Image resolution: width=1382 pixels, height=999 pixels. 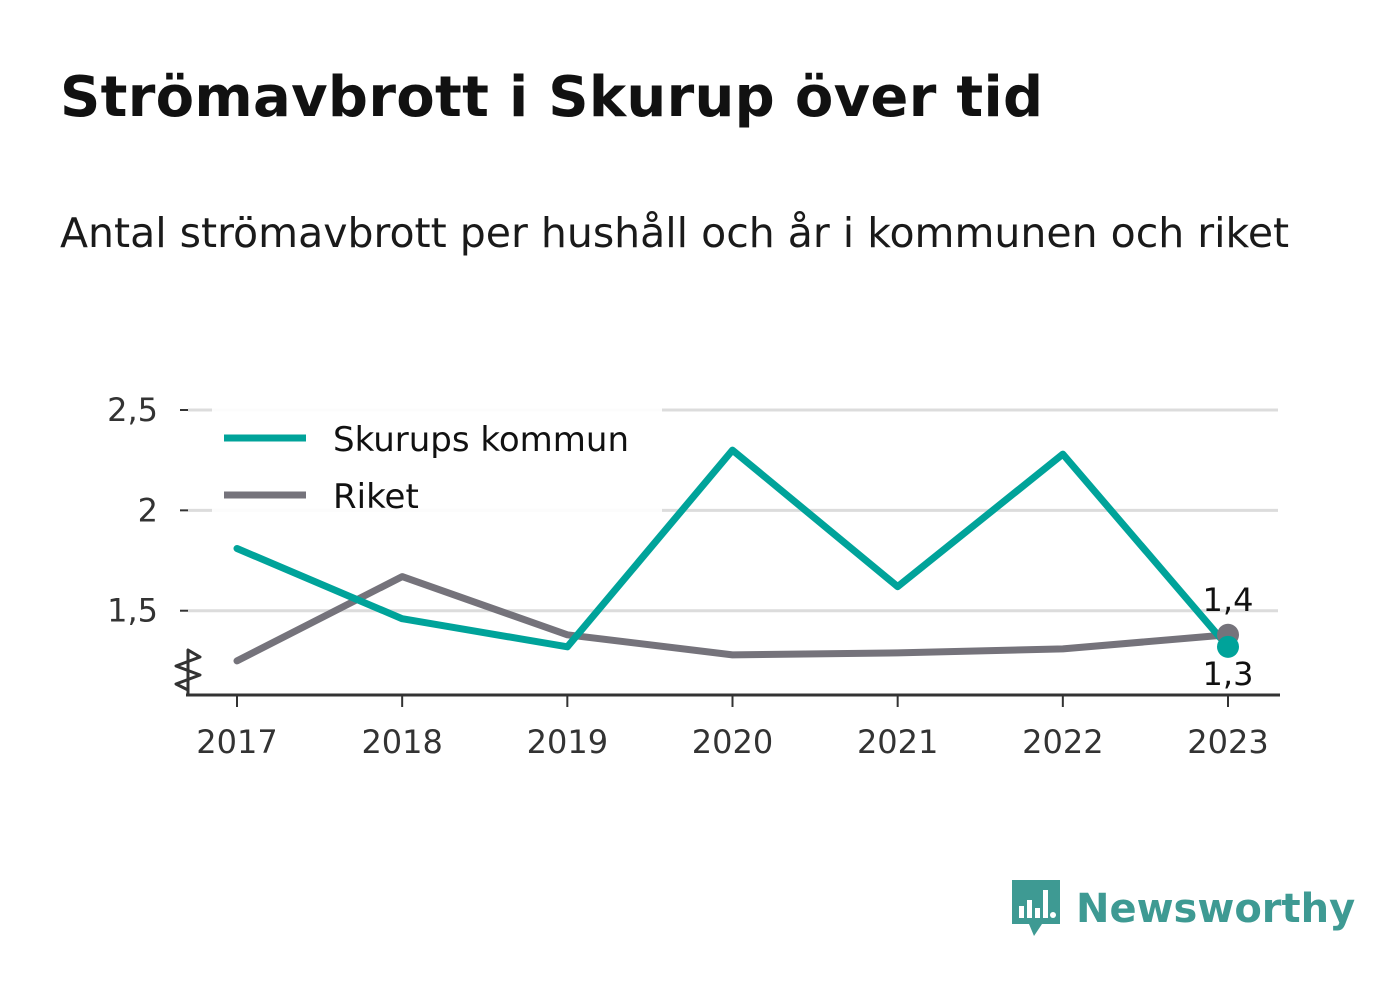 What do you see at coordinates (732, 619) in the screenshot?
I see `series-line-riket` at bounding box center [732, 619].